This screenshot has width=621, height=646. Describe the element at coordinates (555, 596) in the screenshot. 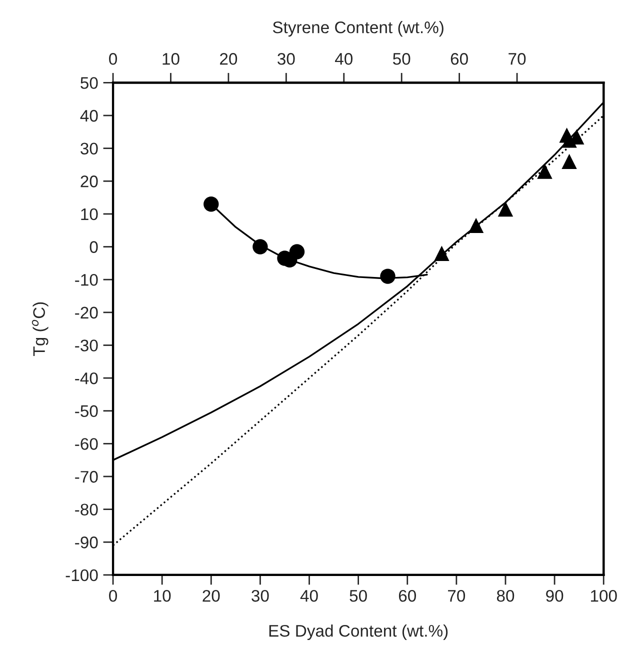

I see `x-tick-label: 90` at that location.